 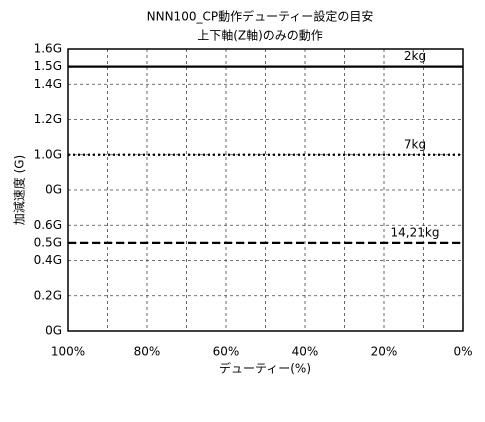 I want to click on y-axis-label: 加減速度 (G), so click(x=19, y=190).